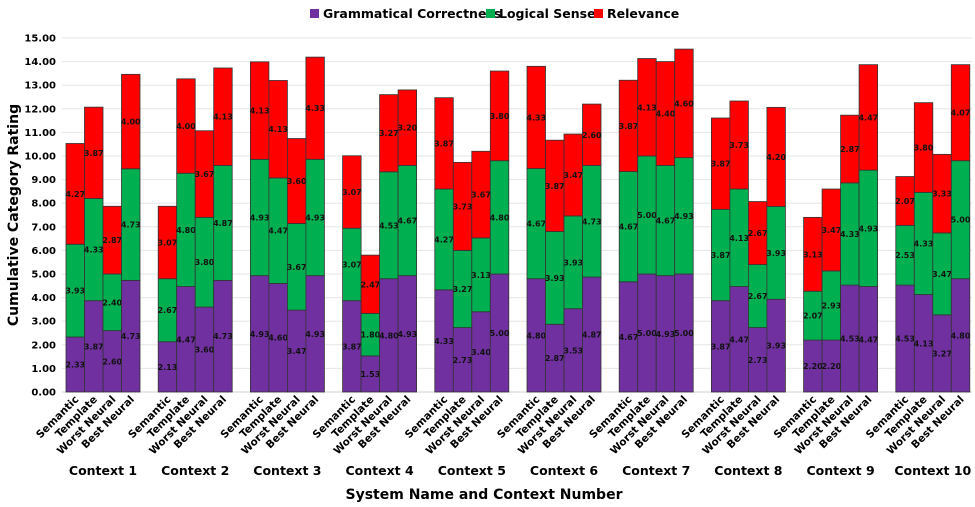 The width and height of the screenshot is (975, 507). Describe the element at coordinates (484, 495) in the screenshot. I see `x-axis-title: System Name and Context Number` at that location.